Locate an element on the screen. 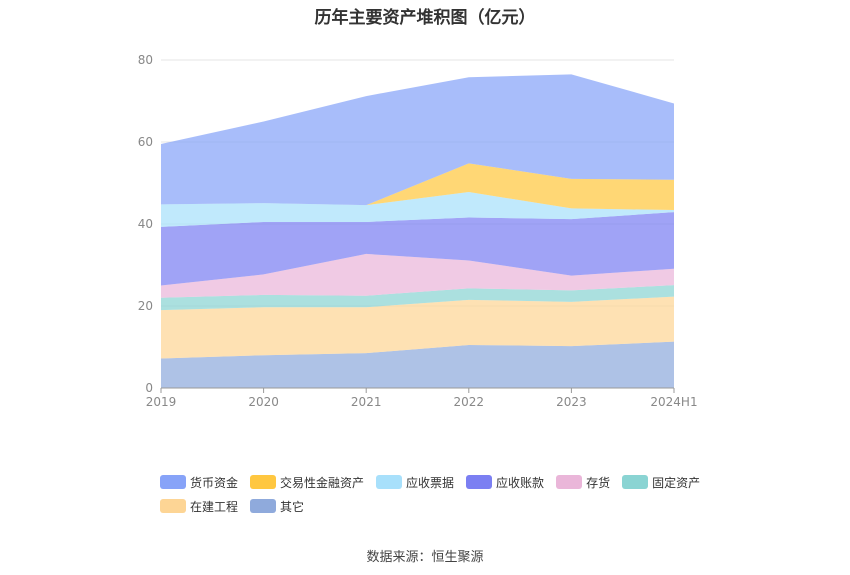 This screenshot has height=575, width=850. legend-label: 应收账款 is located at coordinates (520, 482).